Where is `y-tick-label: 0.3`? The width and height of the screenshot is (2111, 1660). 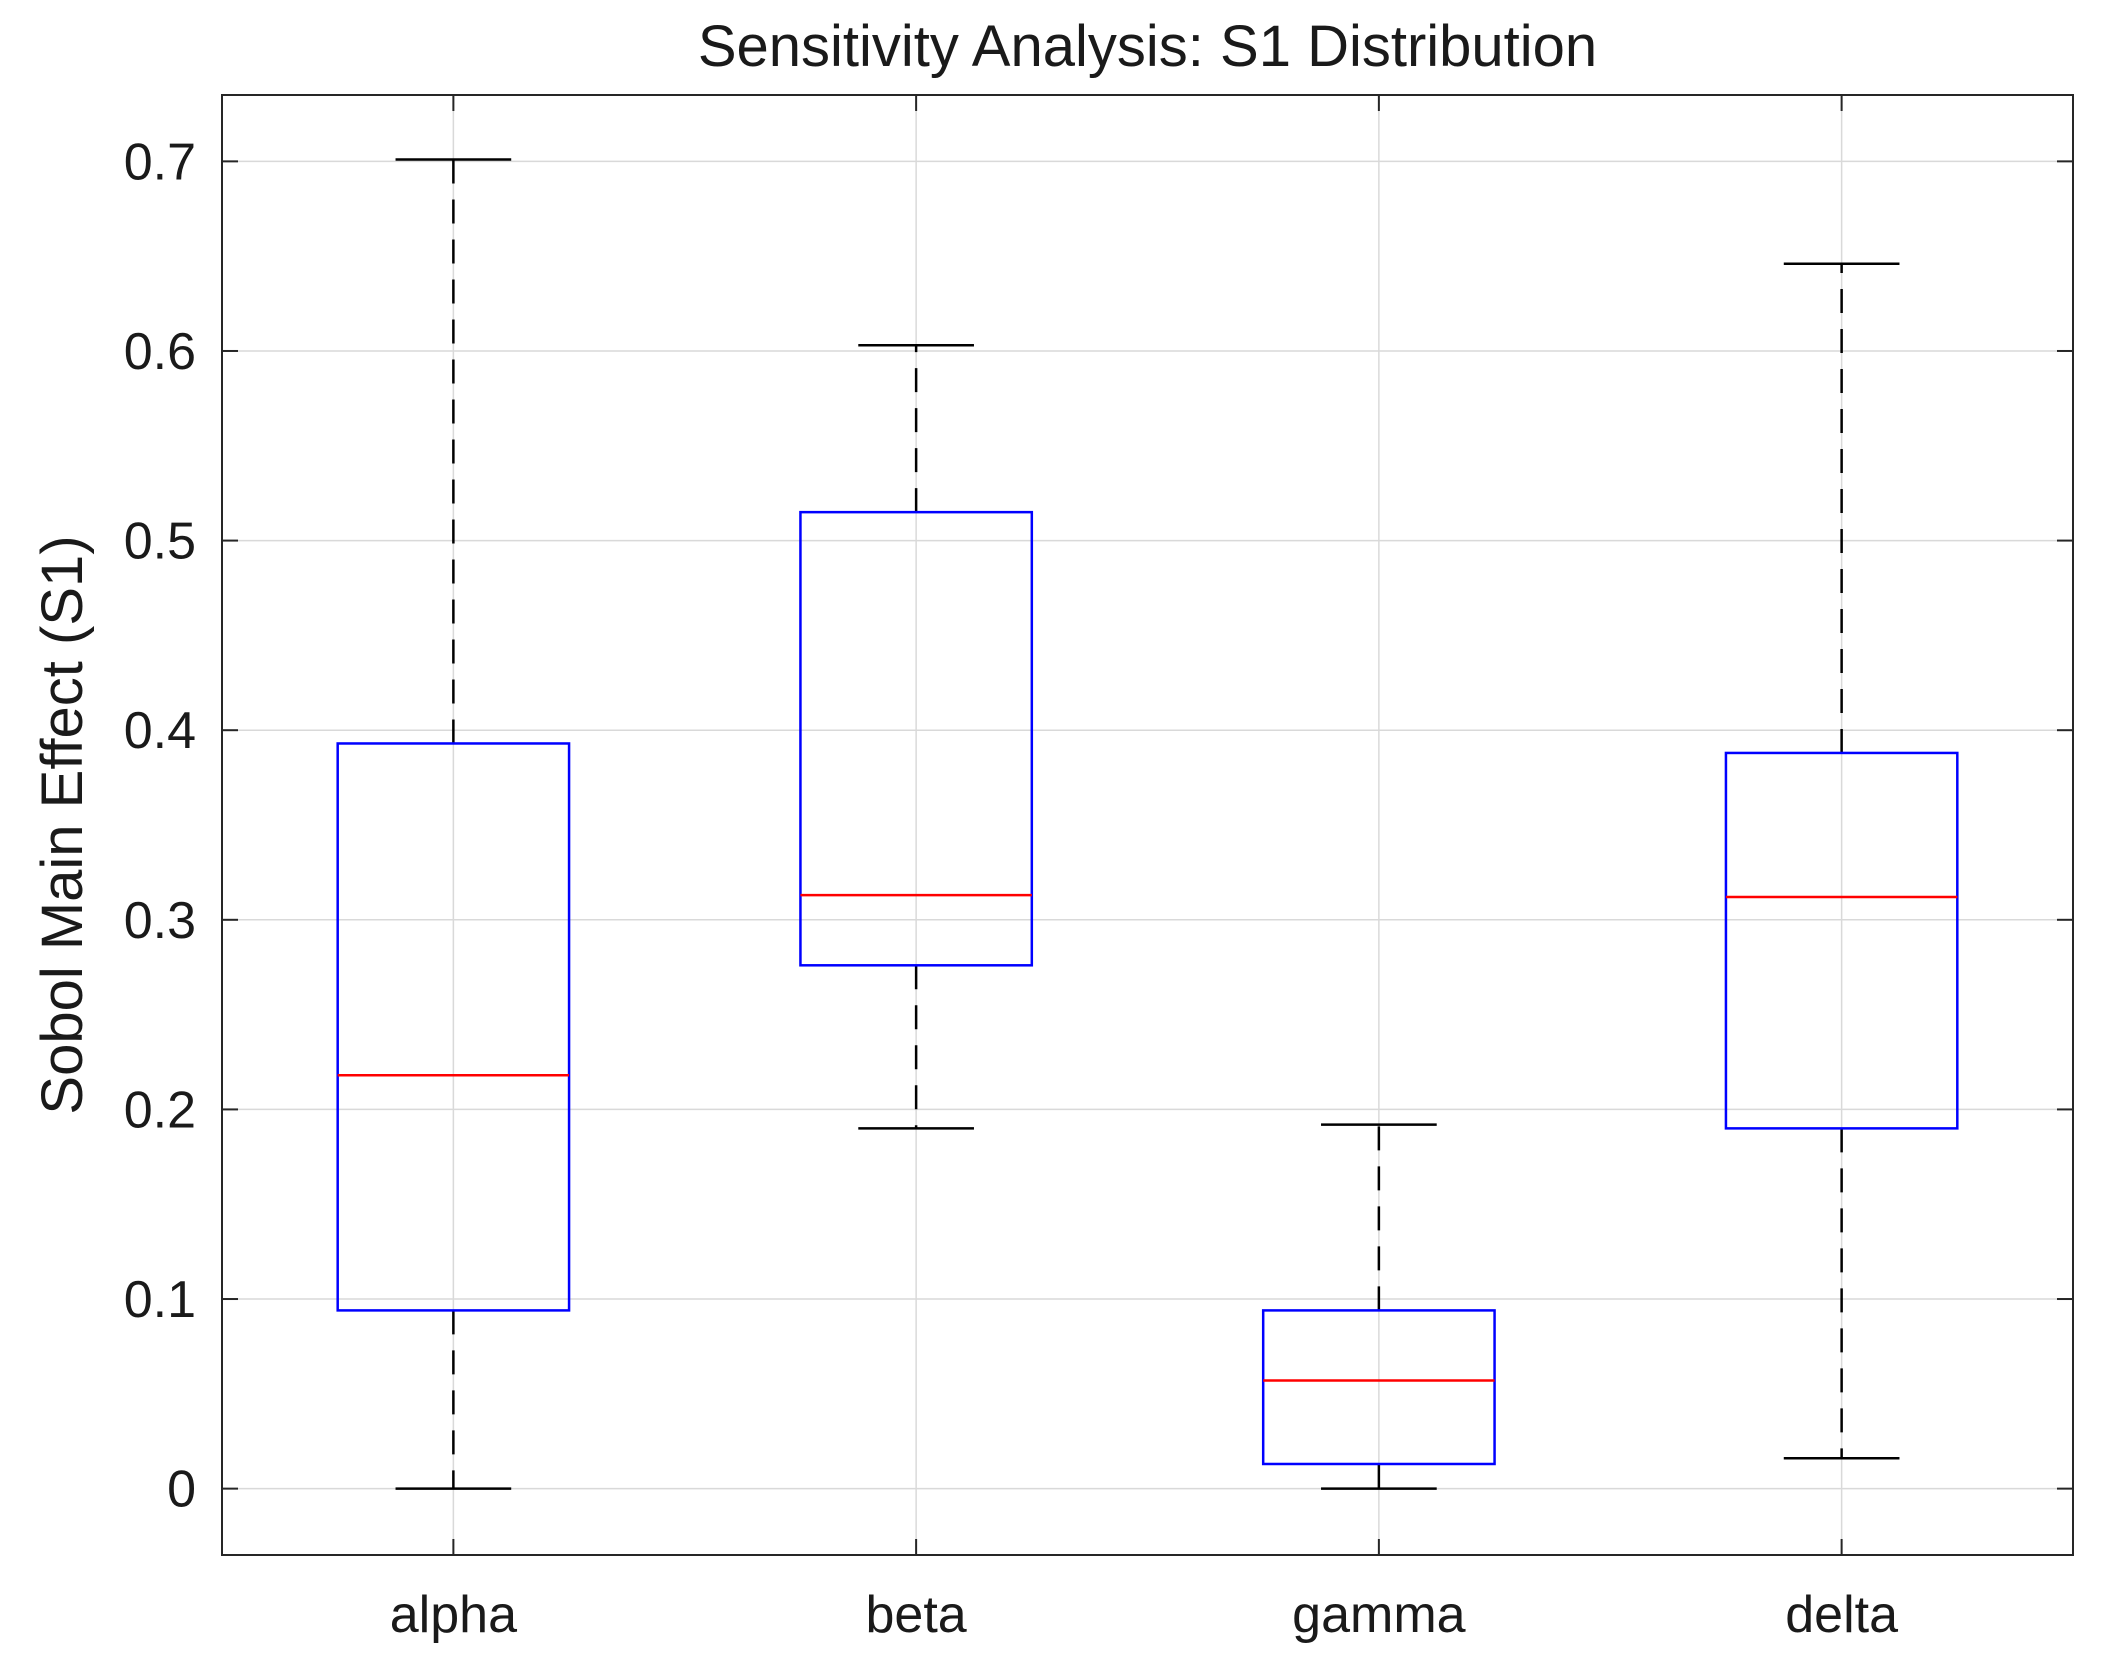 y-tick-label: 0.3 is located at coordinates (160, 921).